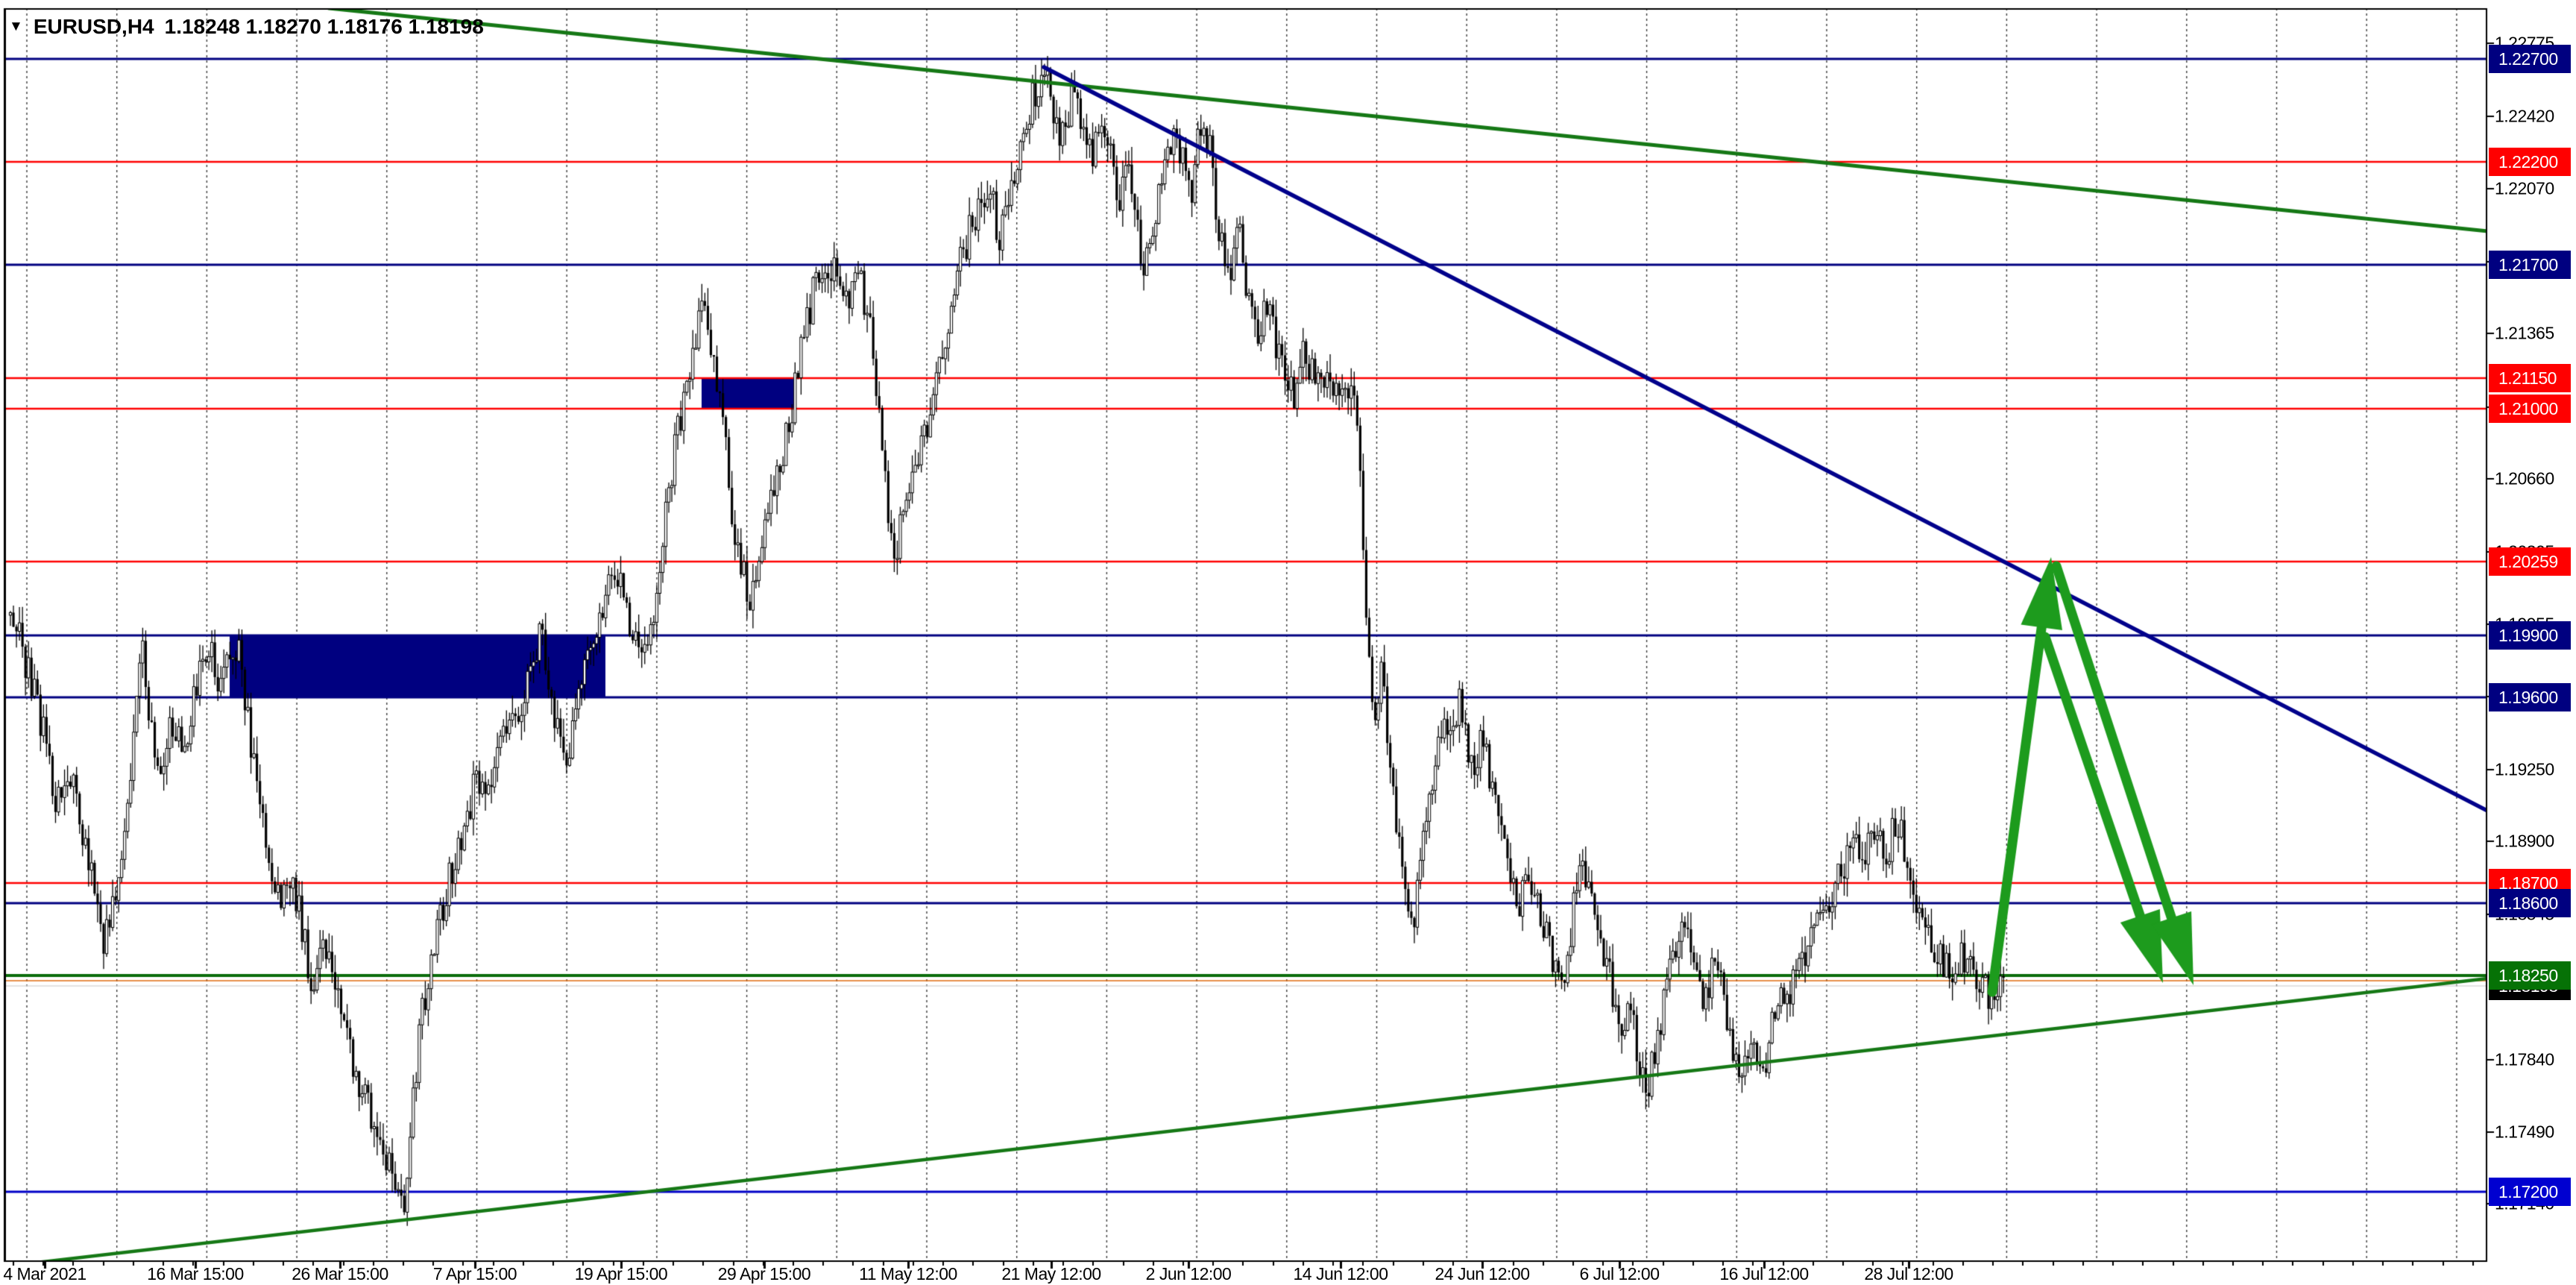 The width and height of the screenshot is (2576, 1285). I want to click on symbol-dropdown-icon: ▼, so click(16, 26).